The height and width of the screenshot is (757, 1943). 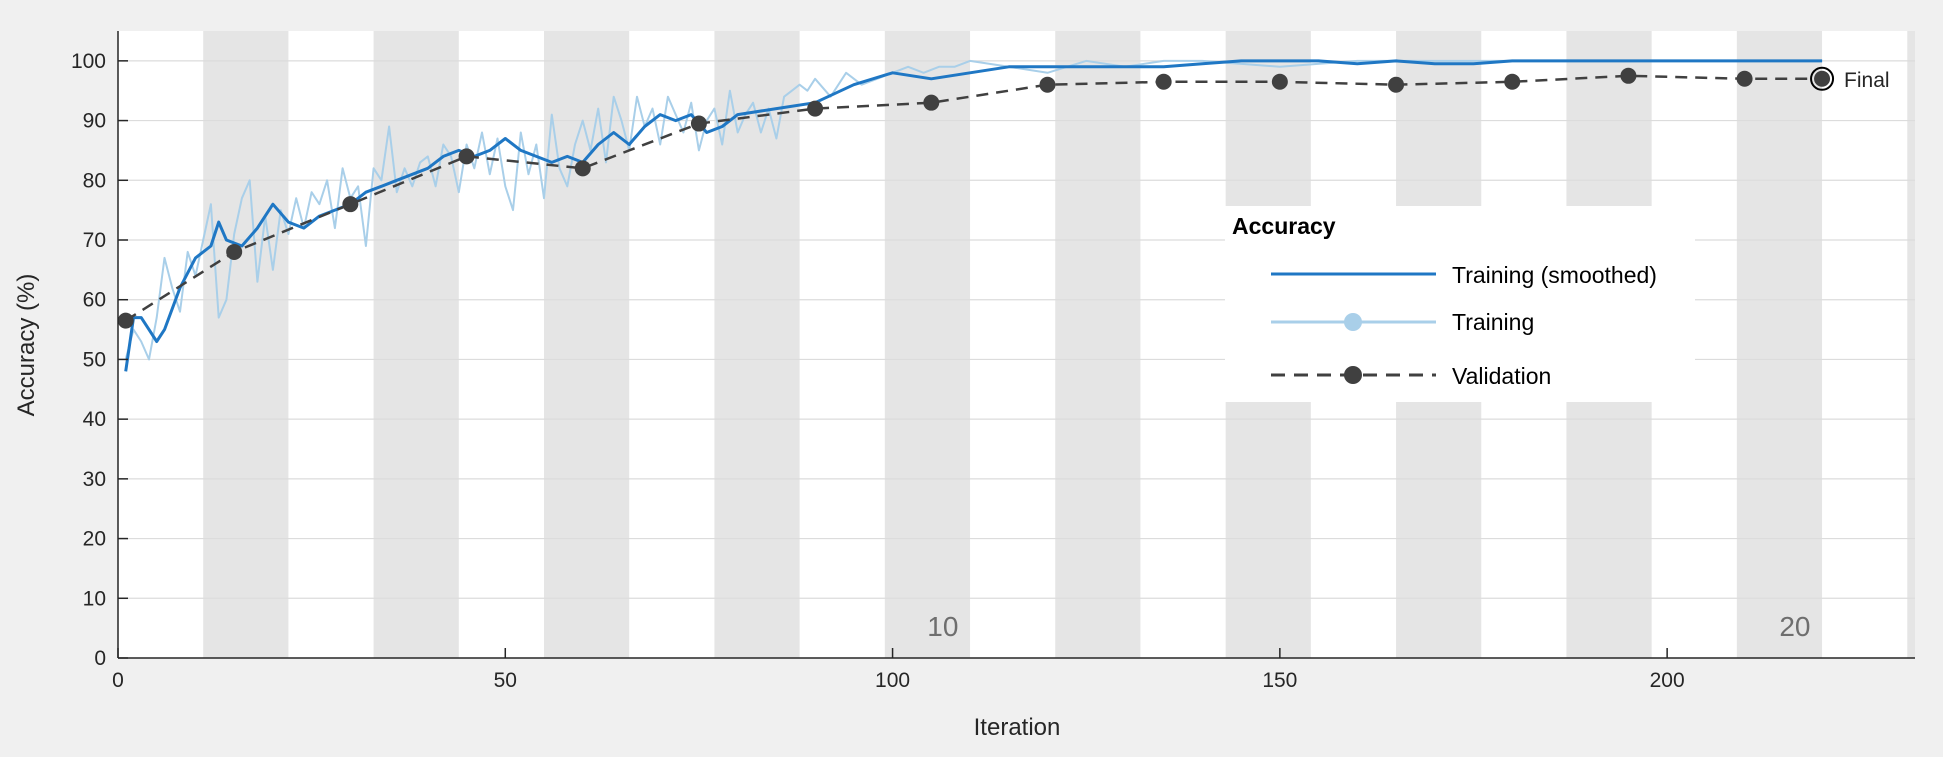 What do you see at coordinates (1554, 275) in the screenshot?
I see `legend-label-smoothed: Training (smoothed)` at bounding box center [1554, 275].